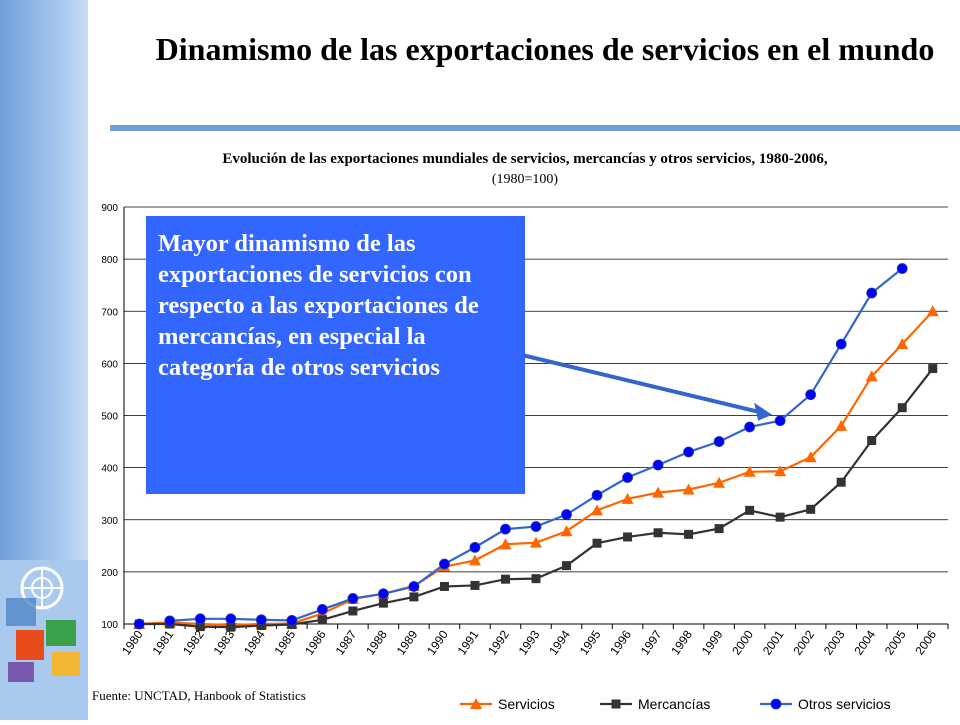 This screenshot has height=725, width=960. Describe the element at coordinates (535, 128) in the screenshot. I see `title-divider` at that location.